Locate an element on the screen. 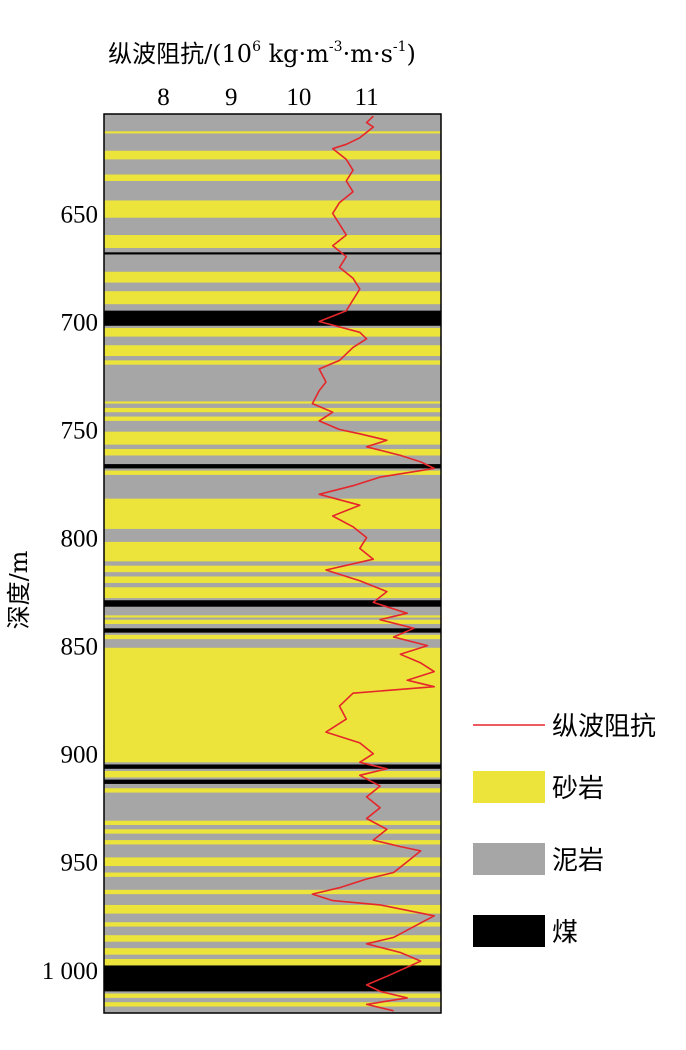 This screenshot has height=1050, width=686. x-tick-label: 10 is located at coordinates (298, 97).